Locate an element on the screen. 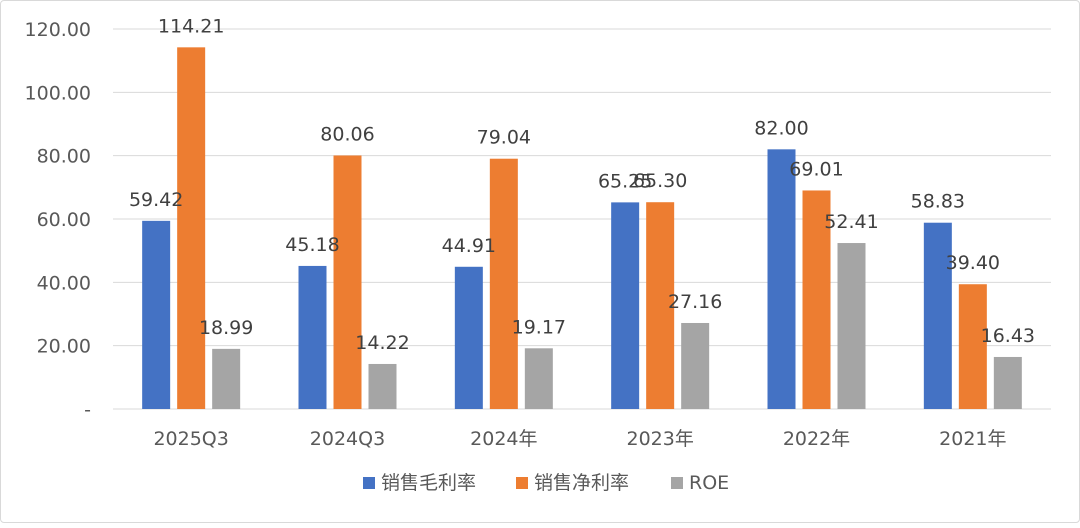 This screenshot has width=1080, height=528. bar-ROE-2025Q3 is located at coordinates (226, 378).